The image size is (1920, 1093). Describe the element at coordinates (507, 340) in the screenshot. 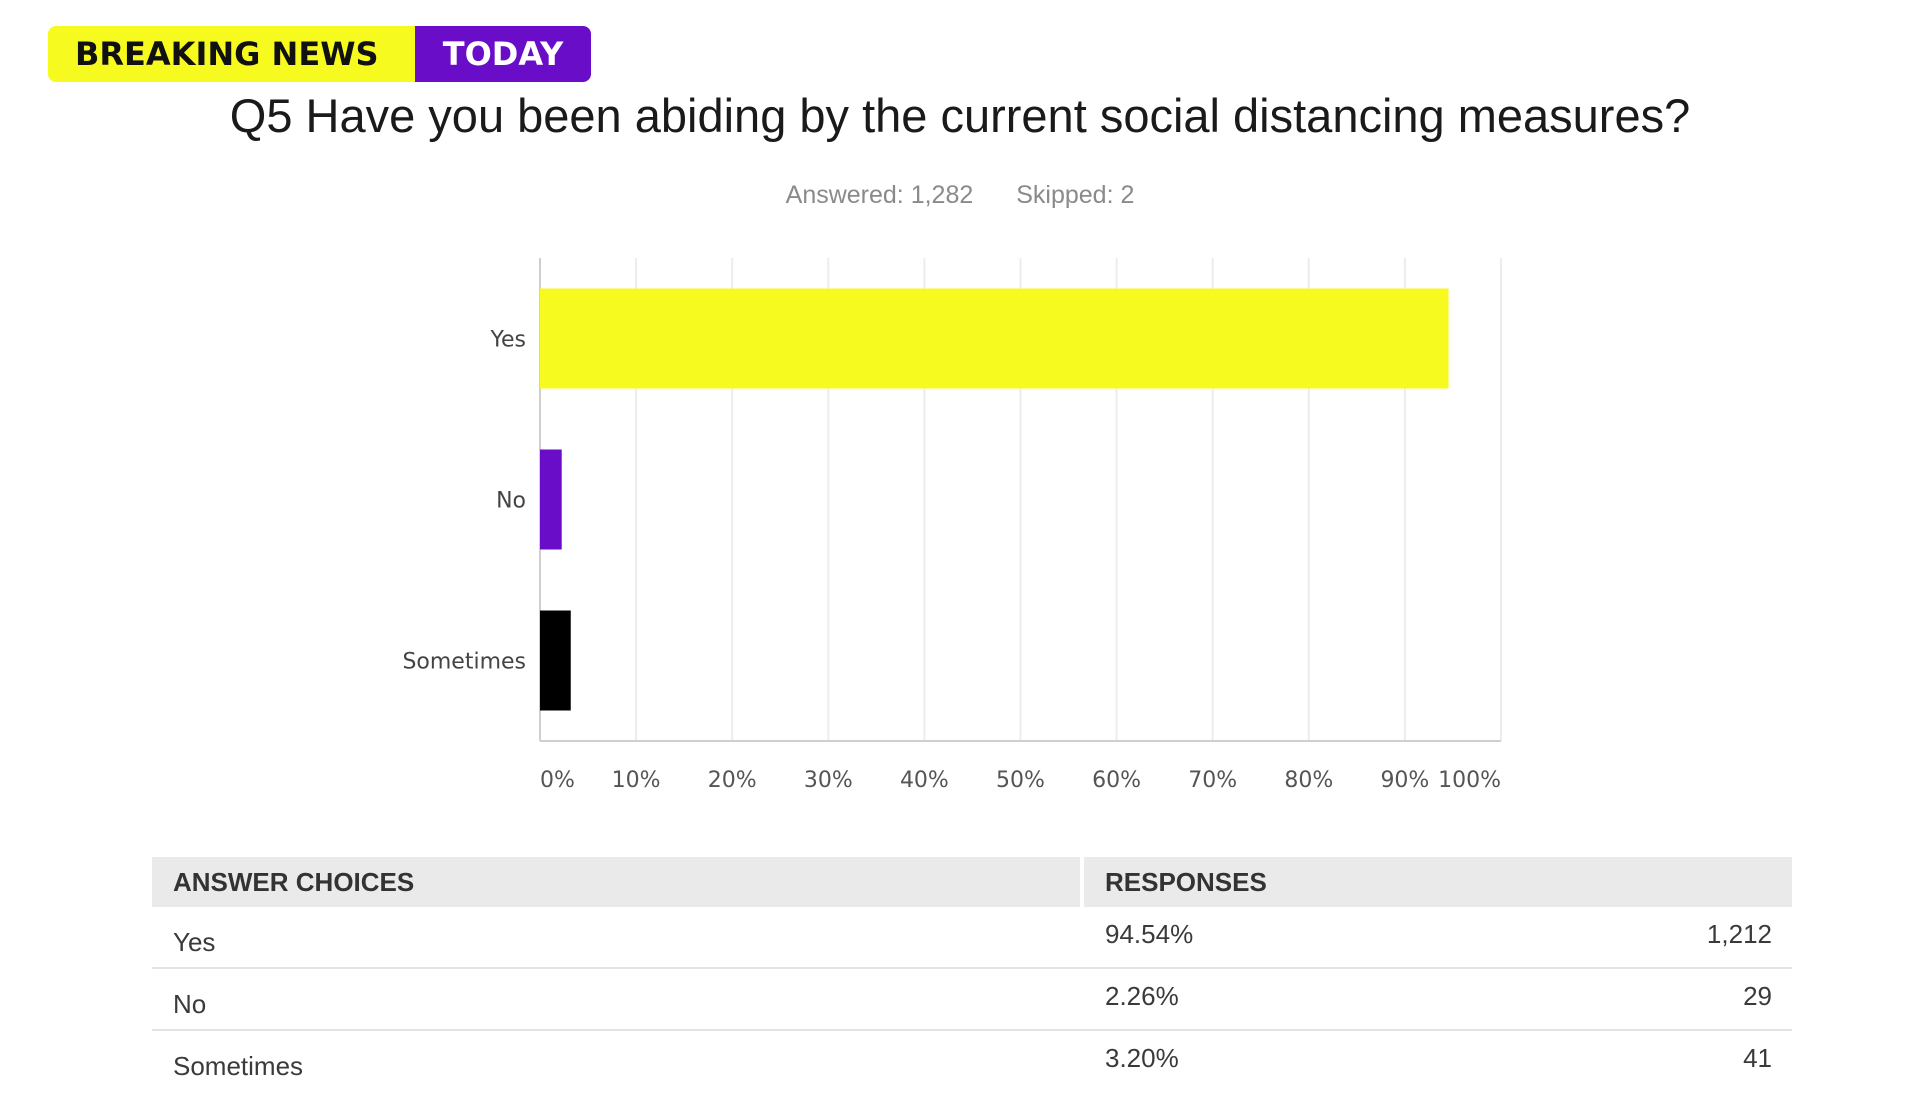

I see `y-category-label: Yes` at that location.